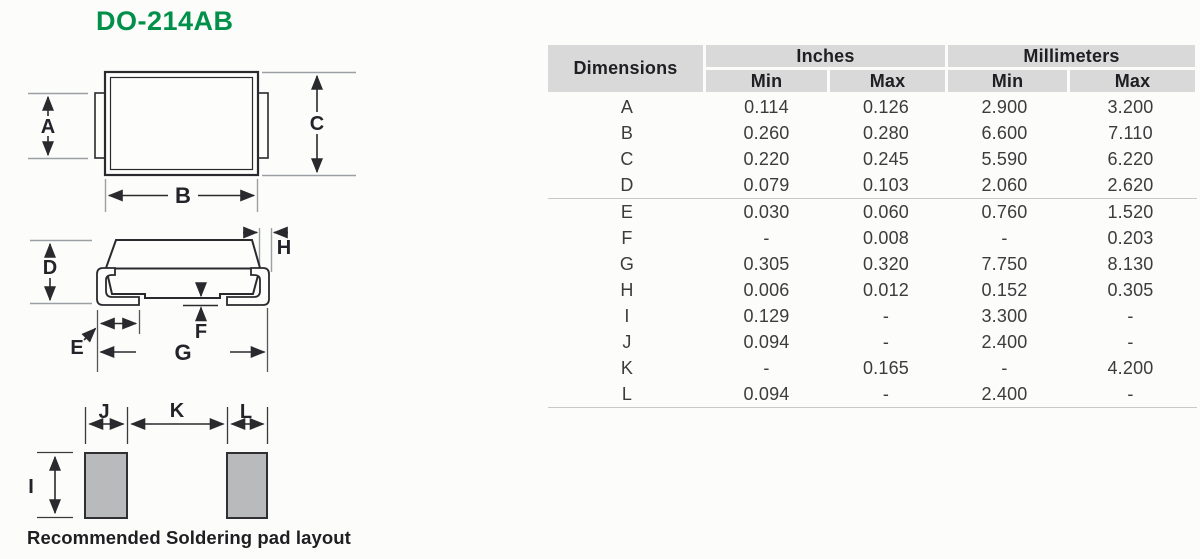 The width and height of the screenshot is (1200, 559). Describe the element at coordinates (886, 289) in the screenshot. I see `inch-max-value: 0.012` at that location.